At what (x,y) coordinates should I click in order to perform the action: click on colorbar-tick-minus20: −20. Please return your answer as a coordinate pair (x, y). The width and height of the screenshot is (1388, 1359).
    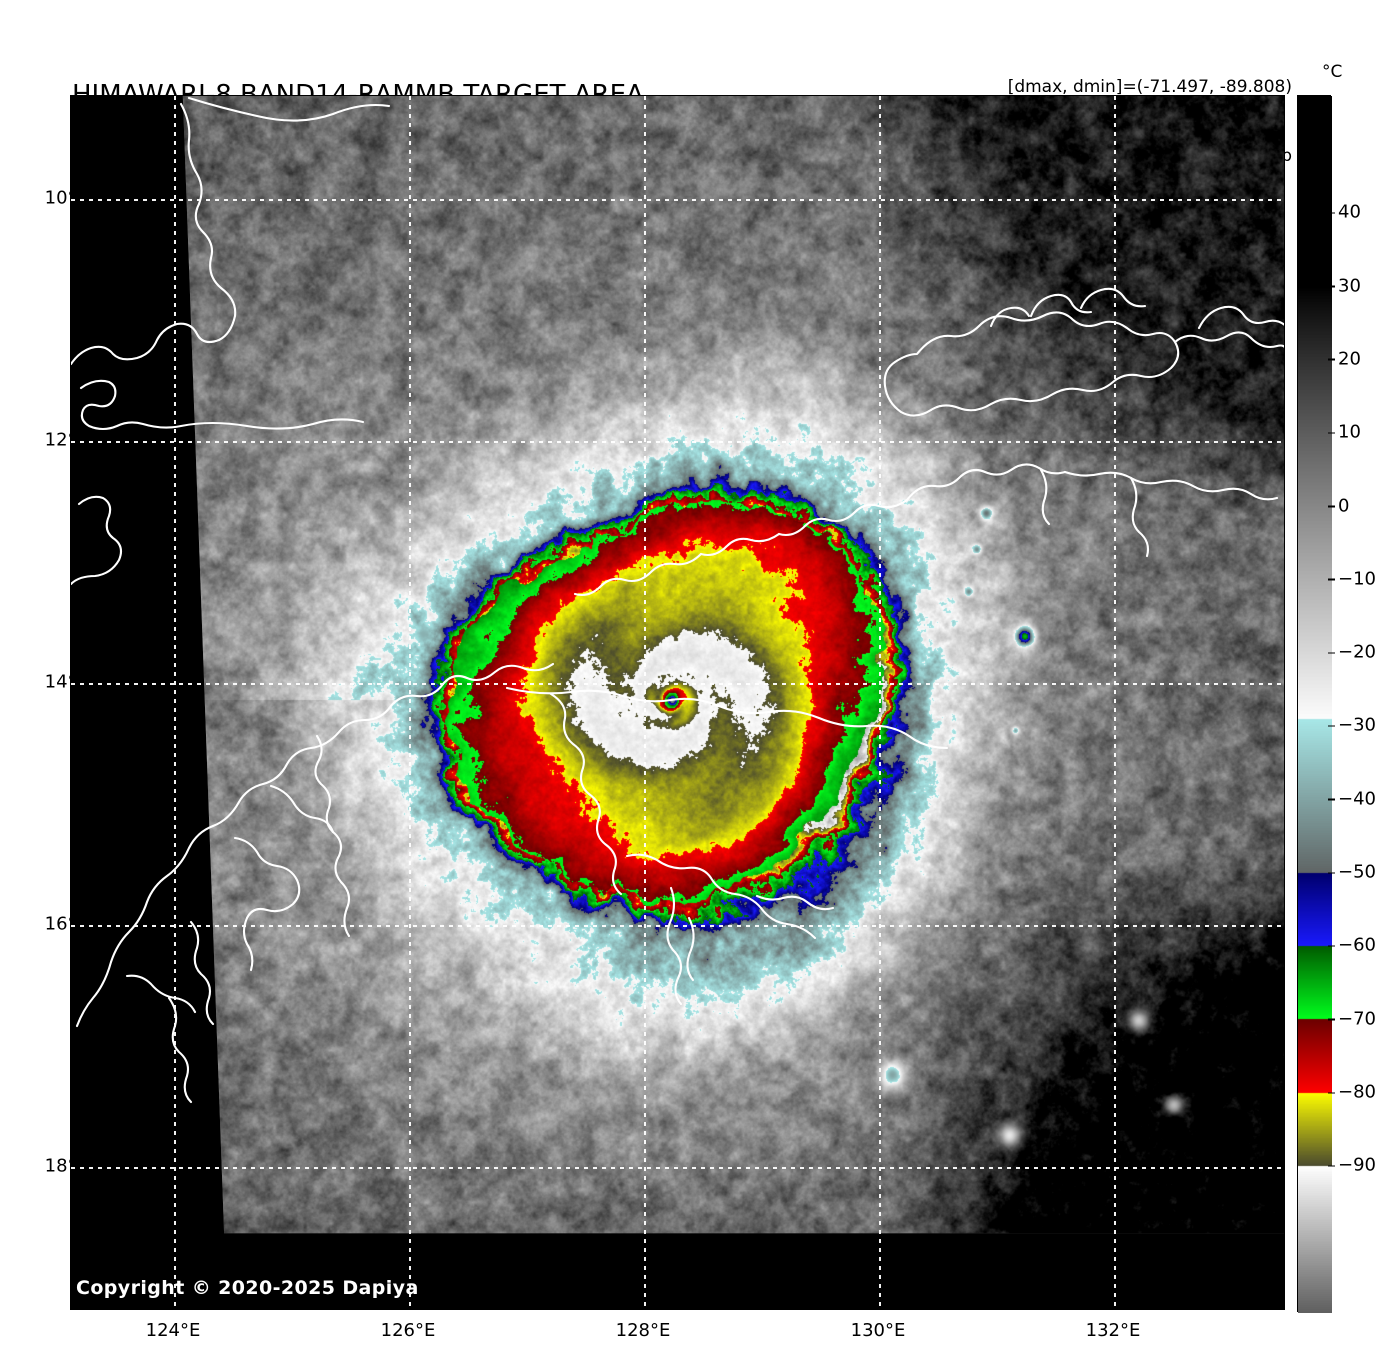
    Looking at the image, I should click on (1352, 652).